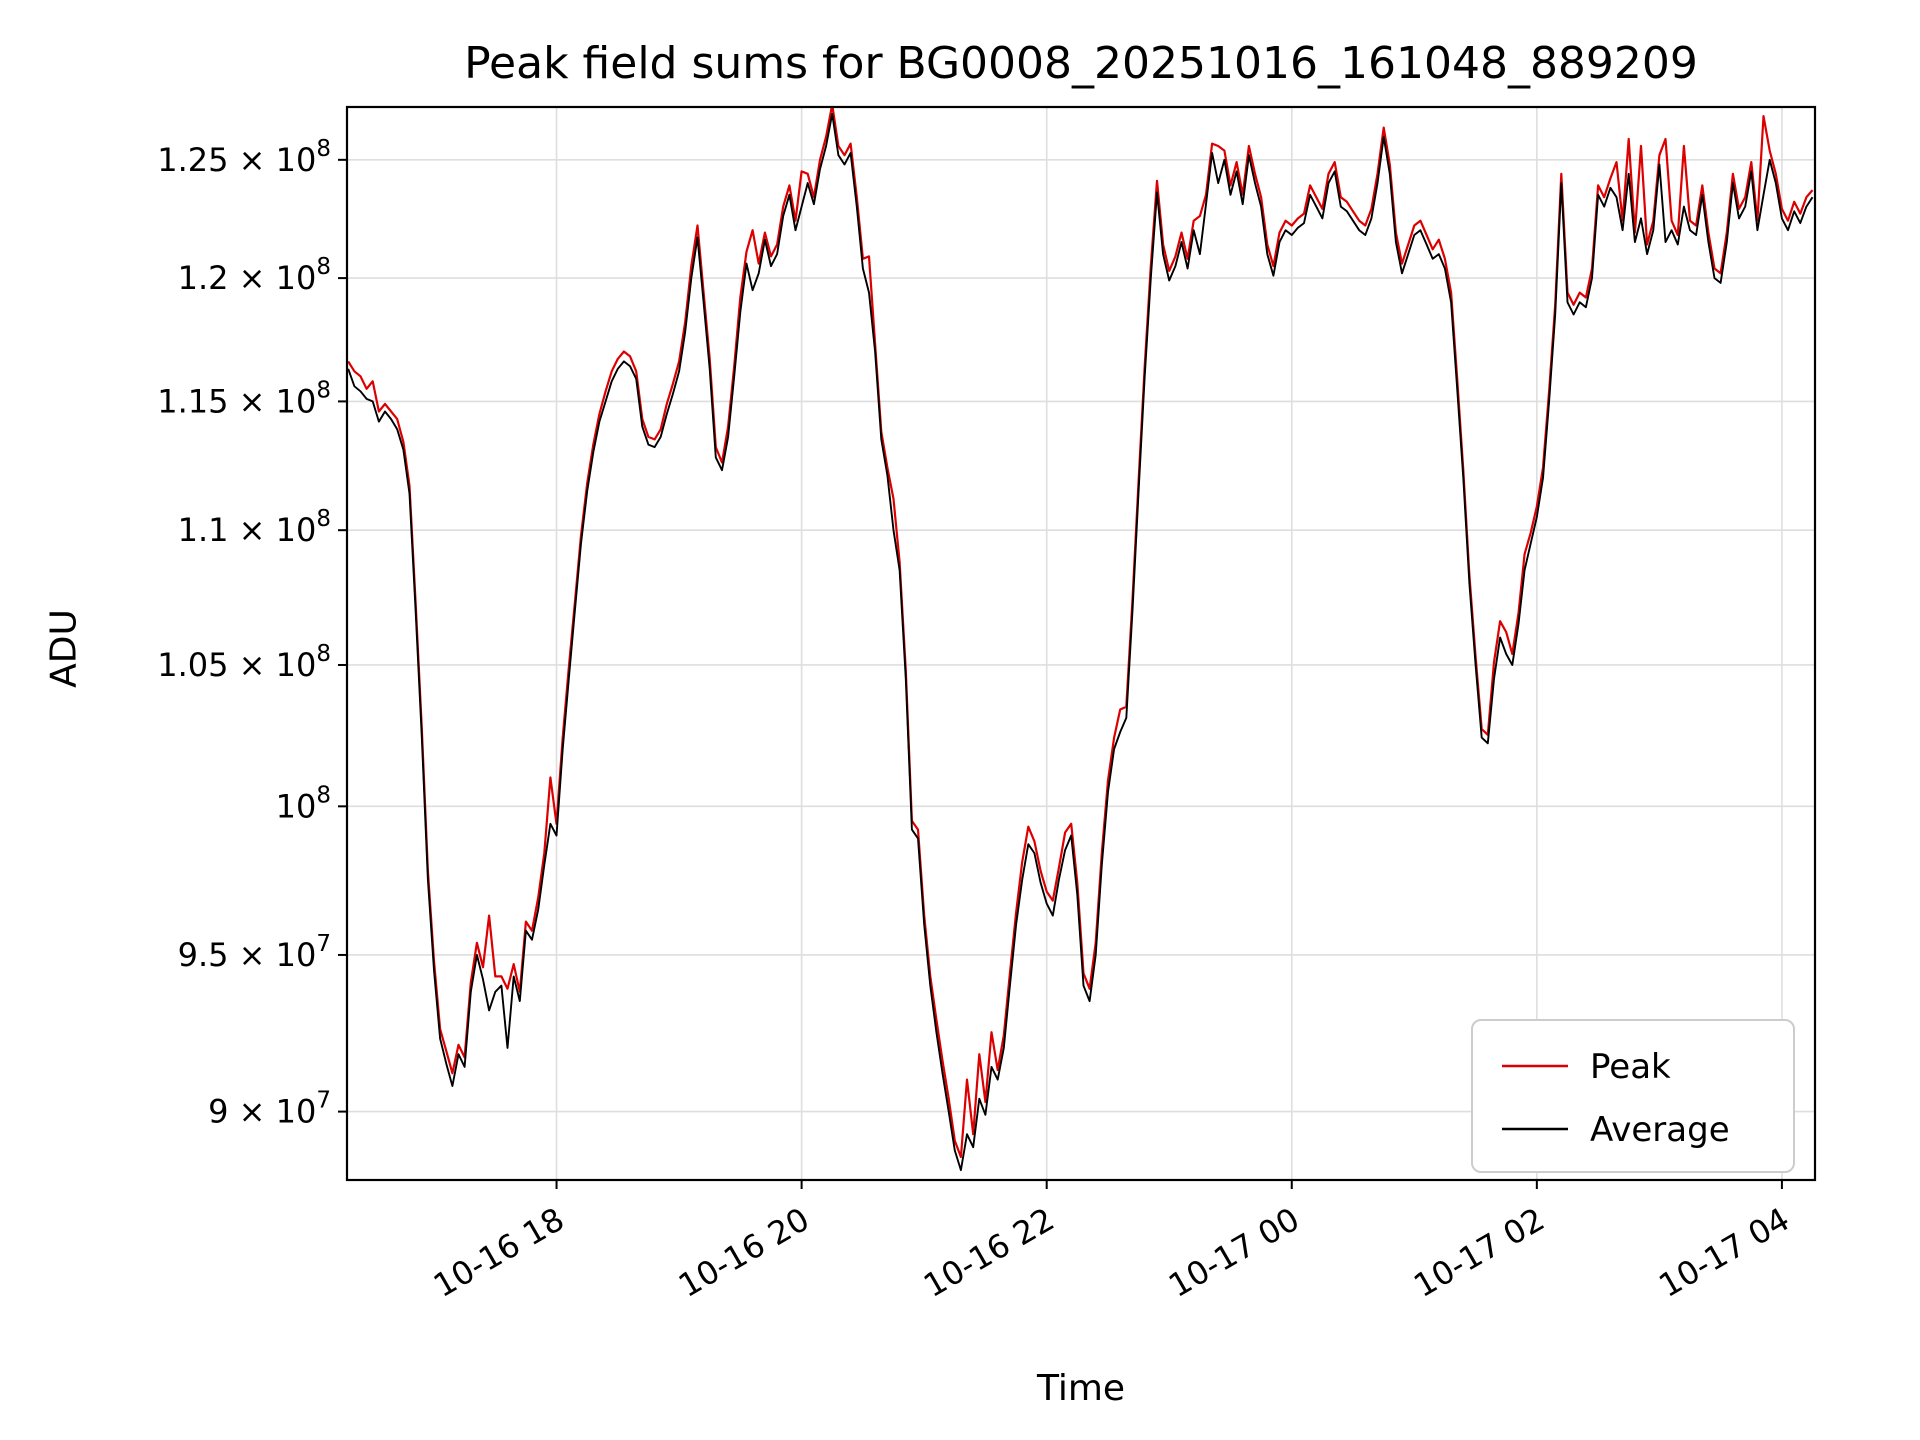 This screenshot has height=1440, width=1920. Describe the element at coordinates (1081, 1388) in the screenshot. I see `x-axis-label: Time` at that location.